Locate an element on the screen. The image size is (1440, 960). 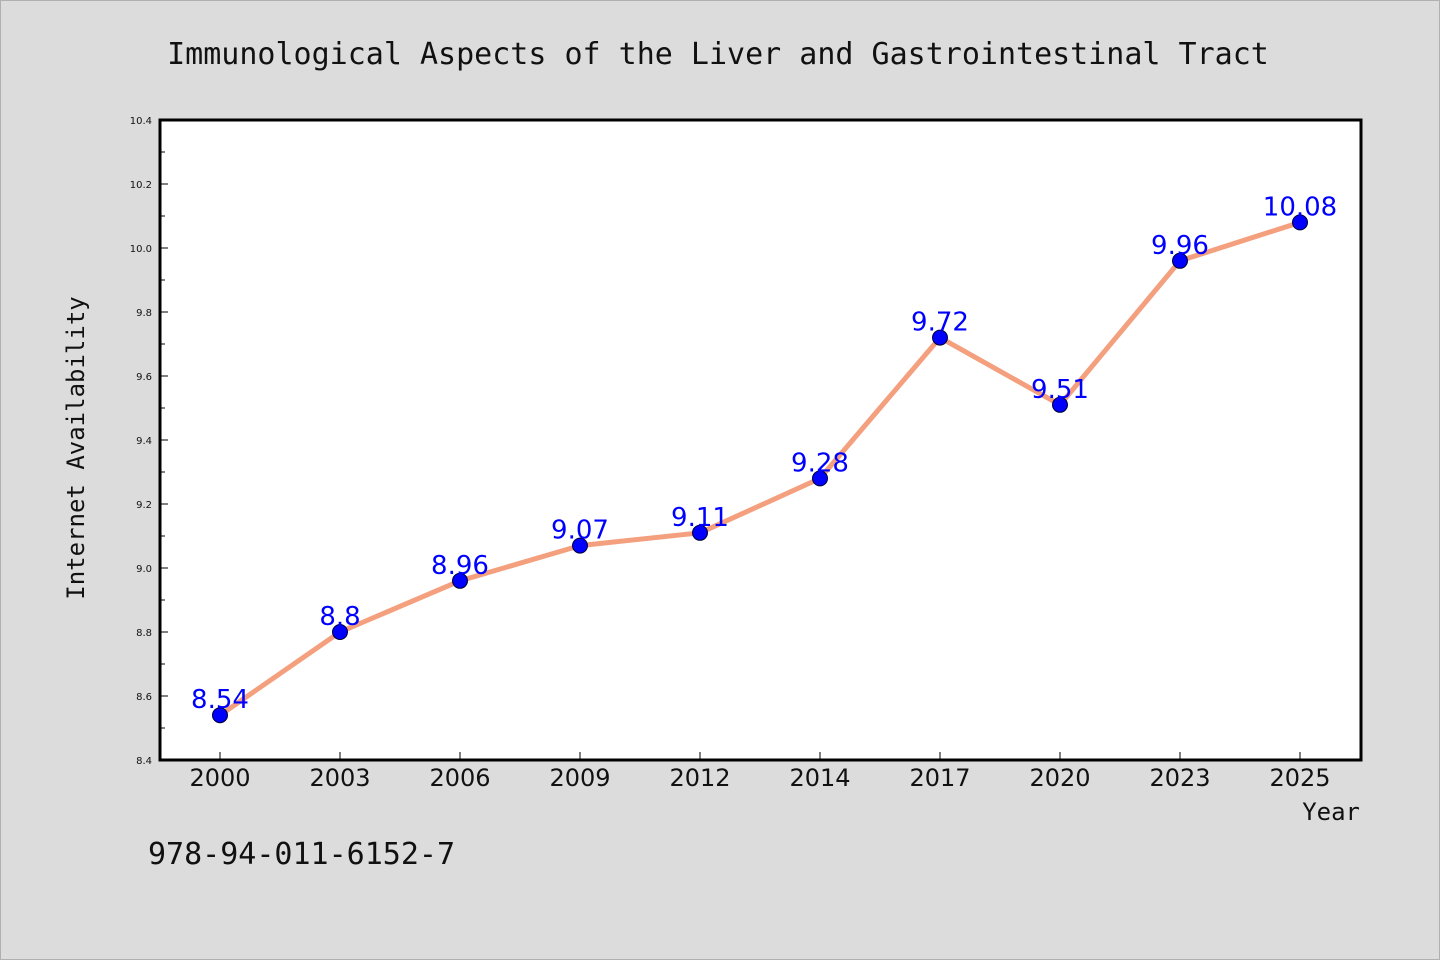
x-axis-label: Year is located at coordinates (1331, 812).